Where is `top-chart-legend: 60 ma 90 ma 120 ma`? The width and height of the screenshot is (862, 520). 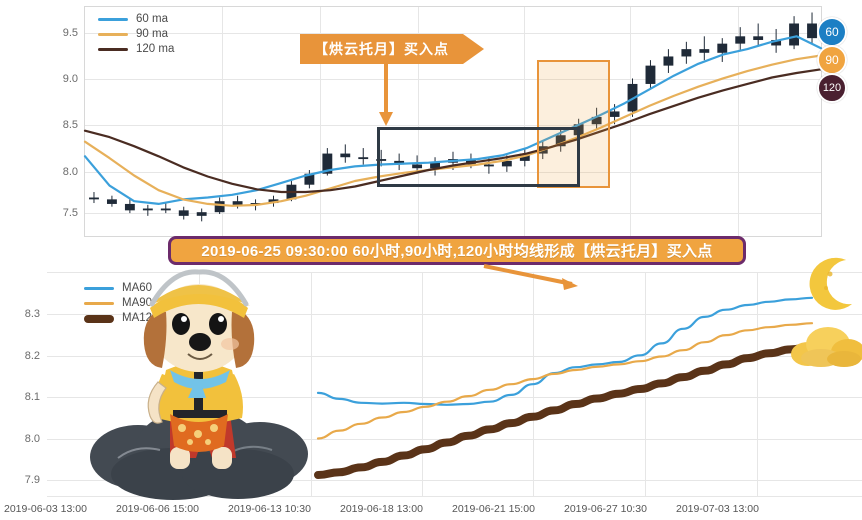 top-chart-legend: 60 ma 90 ma 120 ma is located at coordinates (136, 34).